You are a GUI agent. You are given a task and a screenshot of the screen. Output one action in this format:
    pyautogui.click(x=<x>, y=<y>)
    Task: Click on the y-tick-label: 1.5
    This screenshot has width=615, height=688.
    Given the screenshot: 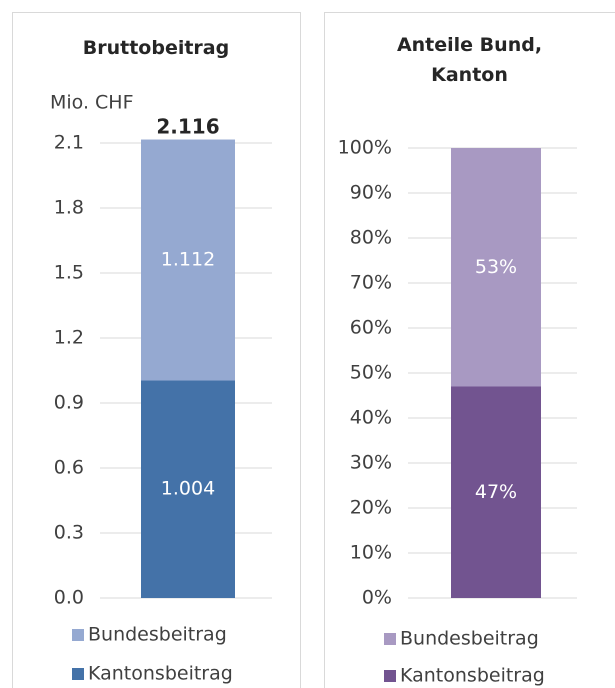 What is the action you would take?
    pyautogui.click(x=69, y=273)
    